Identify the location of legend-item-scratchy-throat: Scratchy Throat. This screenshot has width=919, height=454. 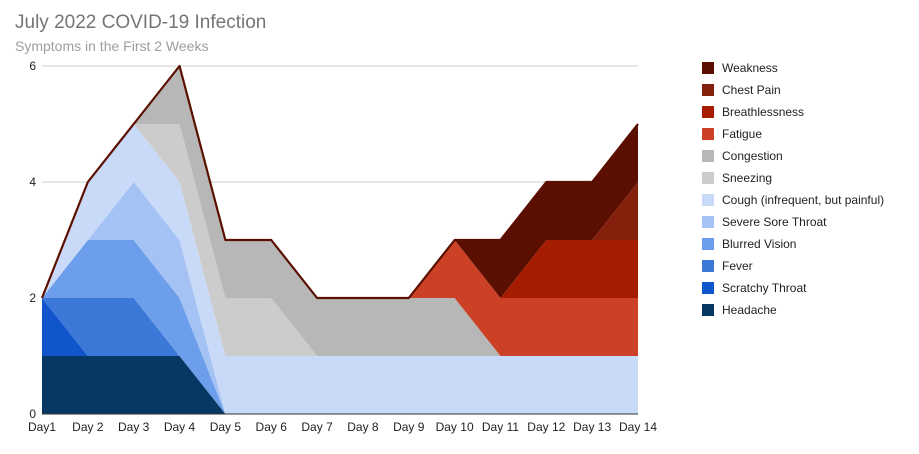
(754, 288).